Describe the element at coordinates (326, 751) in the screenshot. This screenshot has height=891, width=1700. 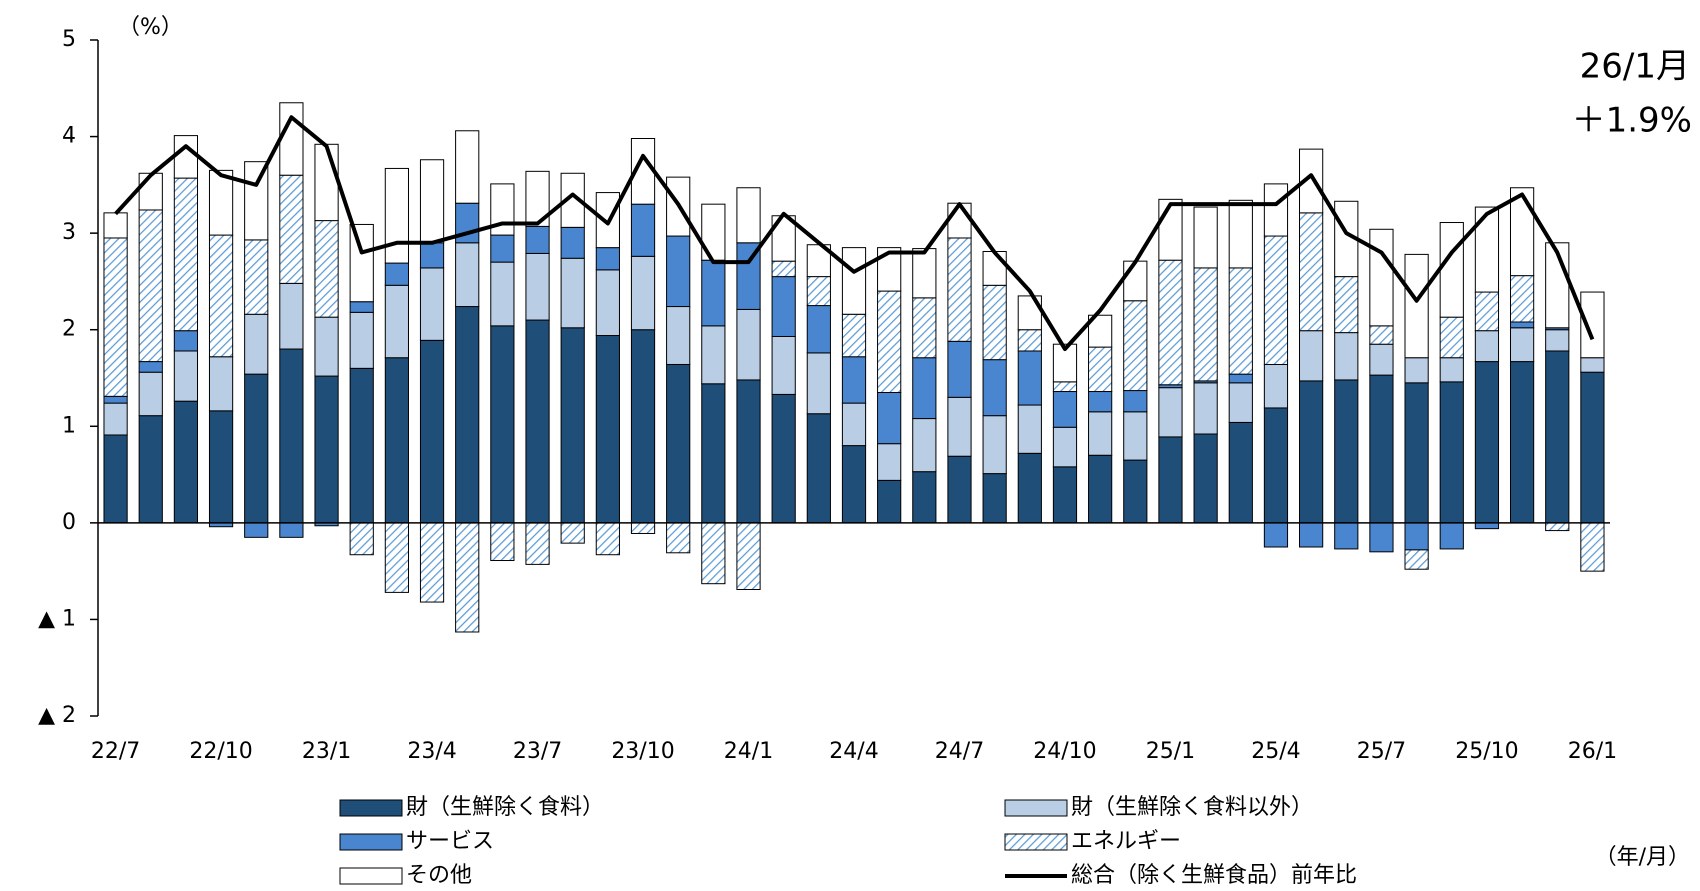
I see `x-tick-label: 23/1` at that location.